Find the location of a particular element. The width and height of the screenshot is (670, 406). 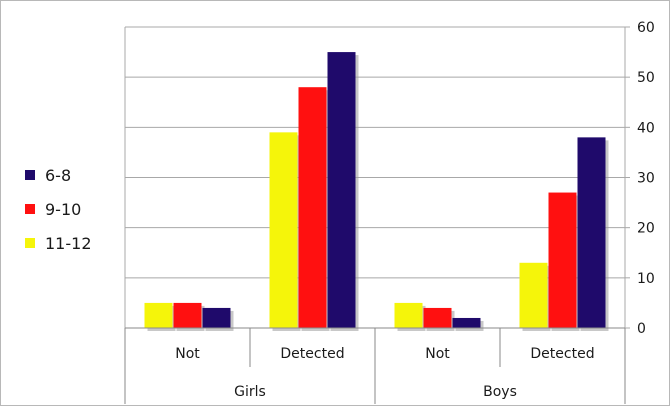

y-tick-label: 60 is located at coordinates (646, 28).